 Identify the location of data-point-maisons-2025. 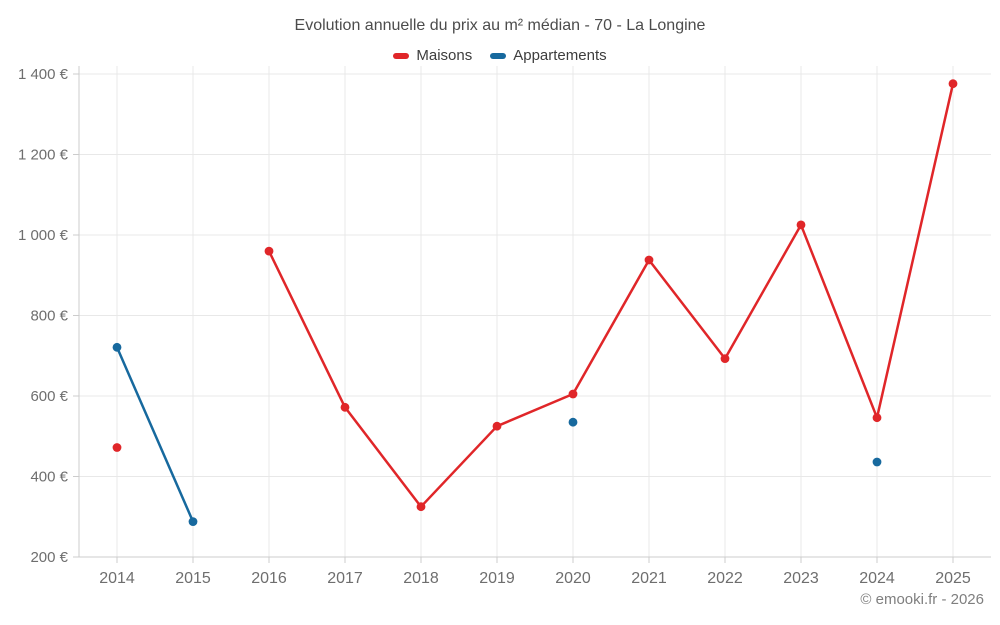
(953, 84).